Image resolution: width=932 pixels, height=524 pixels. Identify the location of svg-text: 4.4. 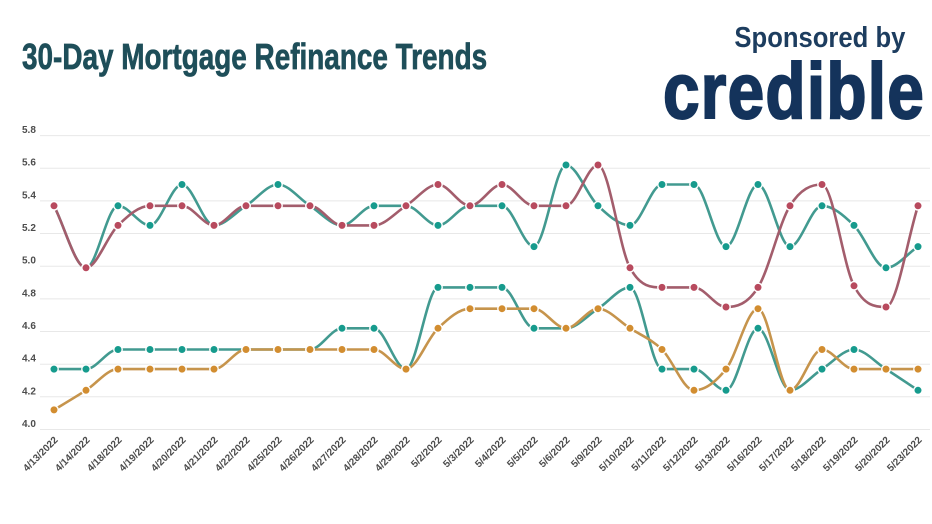
(29, 359).